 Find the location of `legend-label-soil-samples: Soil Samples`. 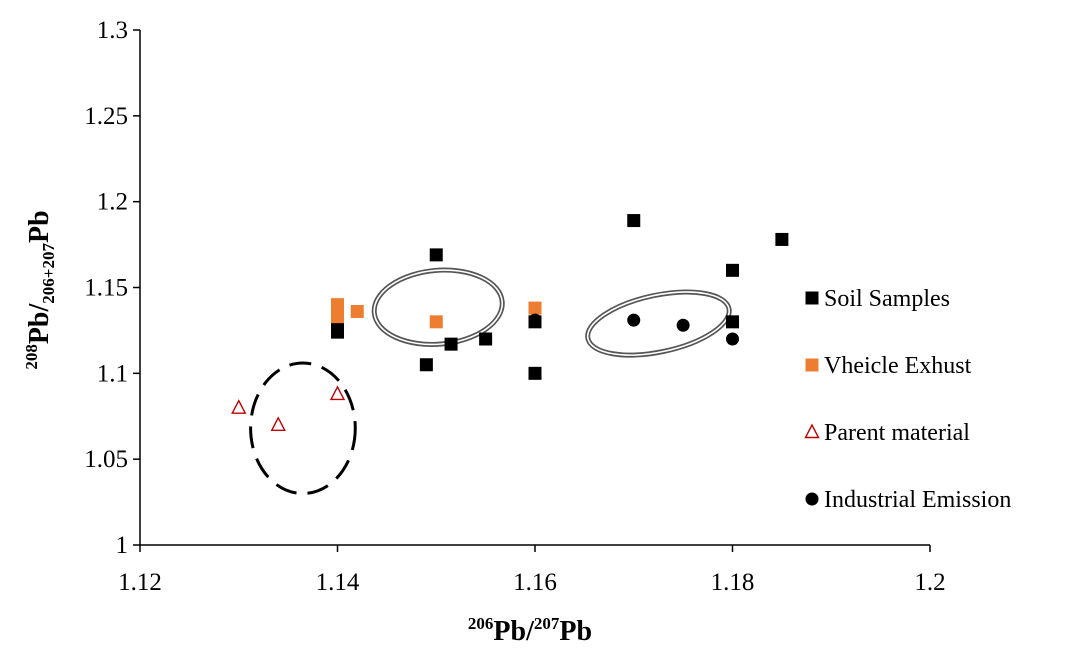

legend-label-soil-samples: Soil Samples is located at coordinates (887, 299).